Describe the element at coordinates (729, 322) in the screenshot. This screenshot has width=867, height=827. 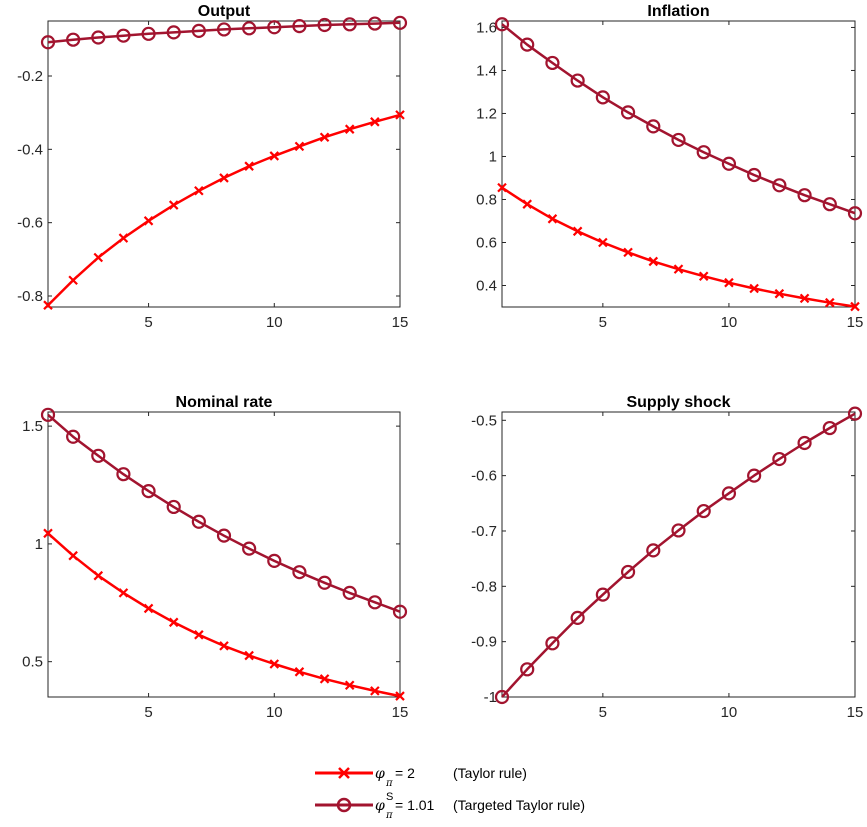
I see `x-tick-label: 10` at that location.